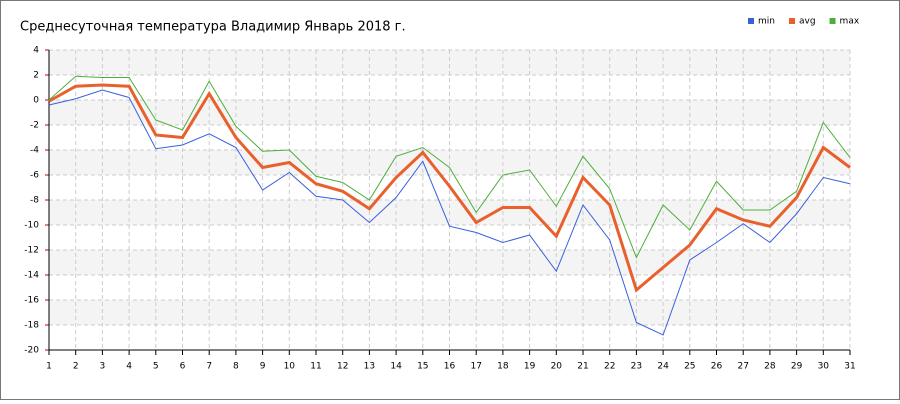  Describe the element at coordinates (530, 367) in the screenshot. I see `x-tick-label: 19` at that location.